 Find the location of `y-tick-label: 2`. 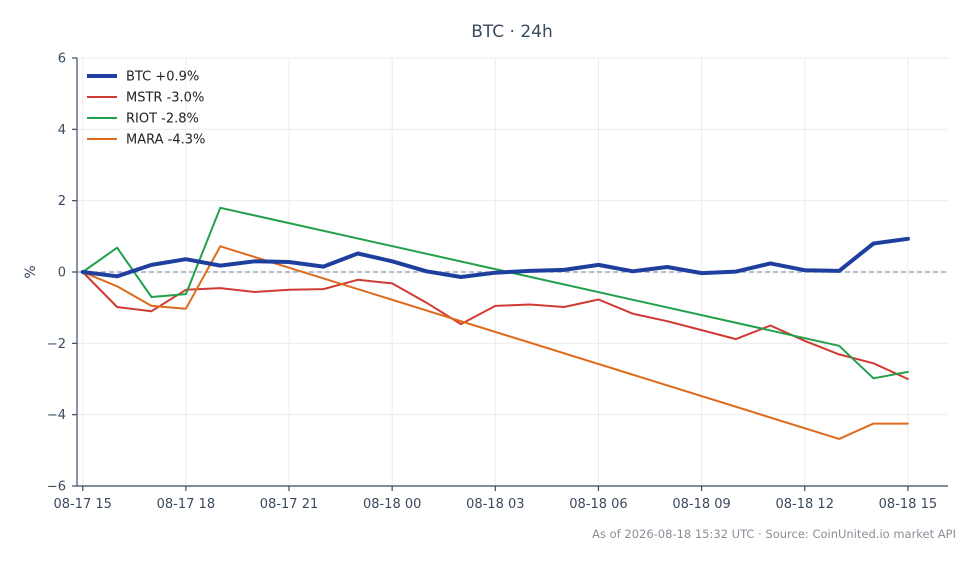

y-tick-label: 2 is located at coordinates (62, 201).